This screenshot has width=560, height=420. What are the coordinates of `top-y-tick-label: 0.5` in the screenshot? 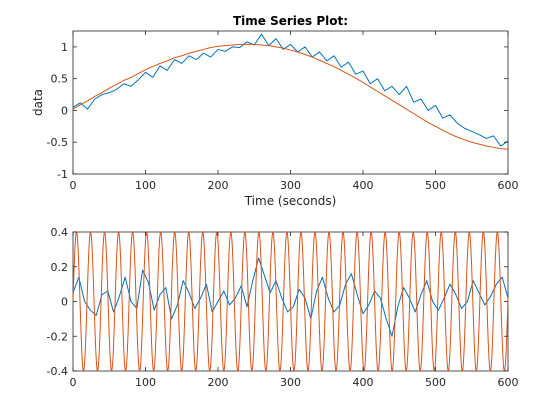 It's located at (60, 79).